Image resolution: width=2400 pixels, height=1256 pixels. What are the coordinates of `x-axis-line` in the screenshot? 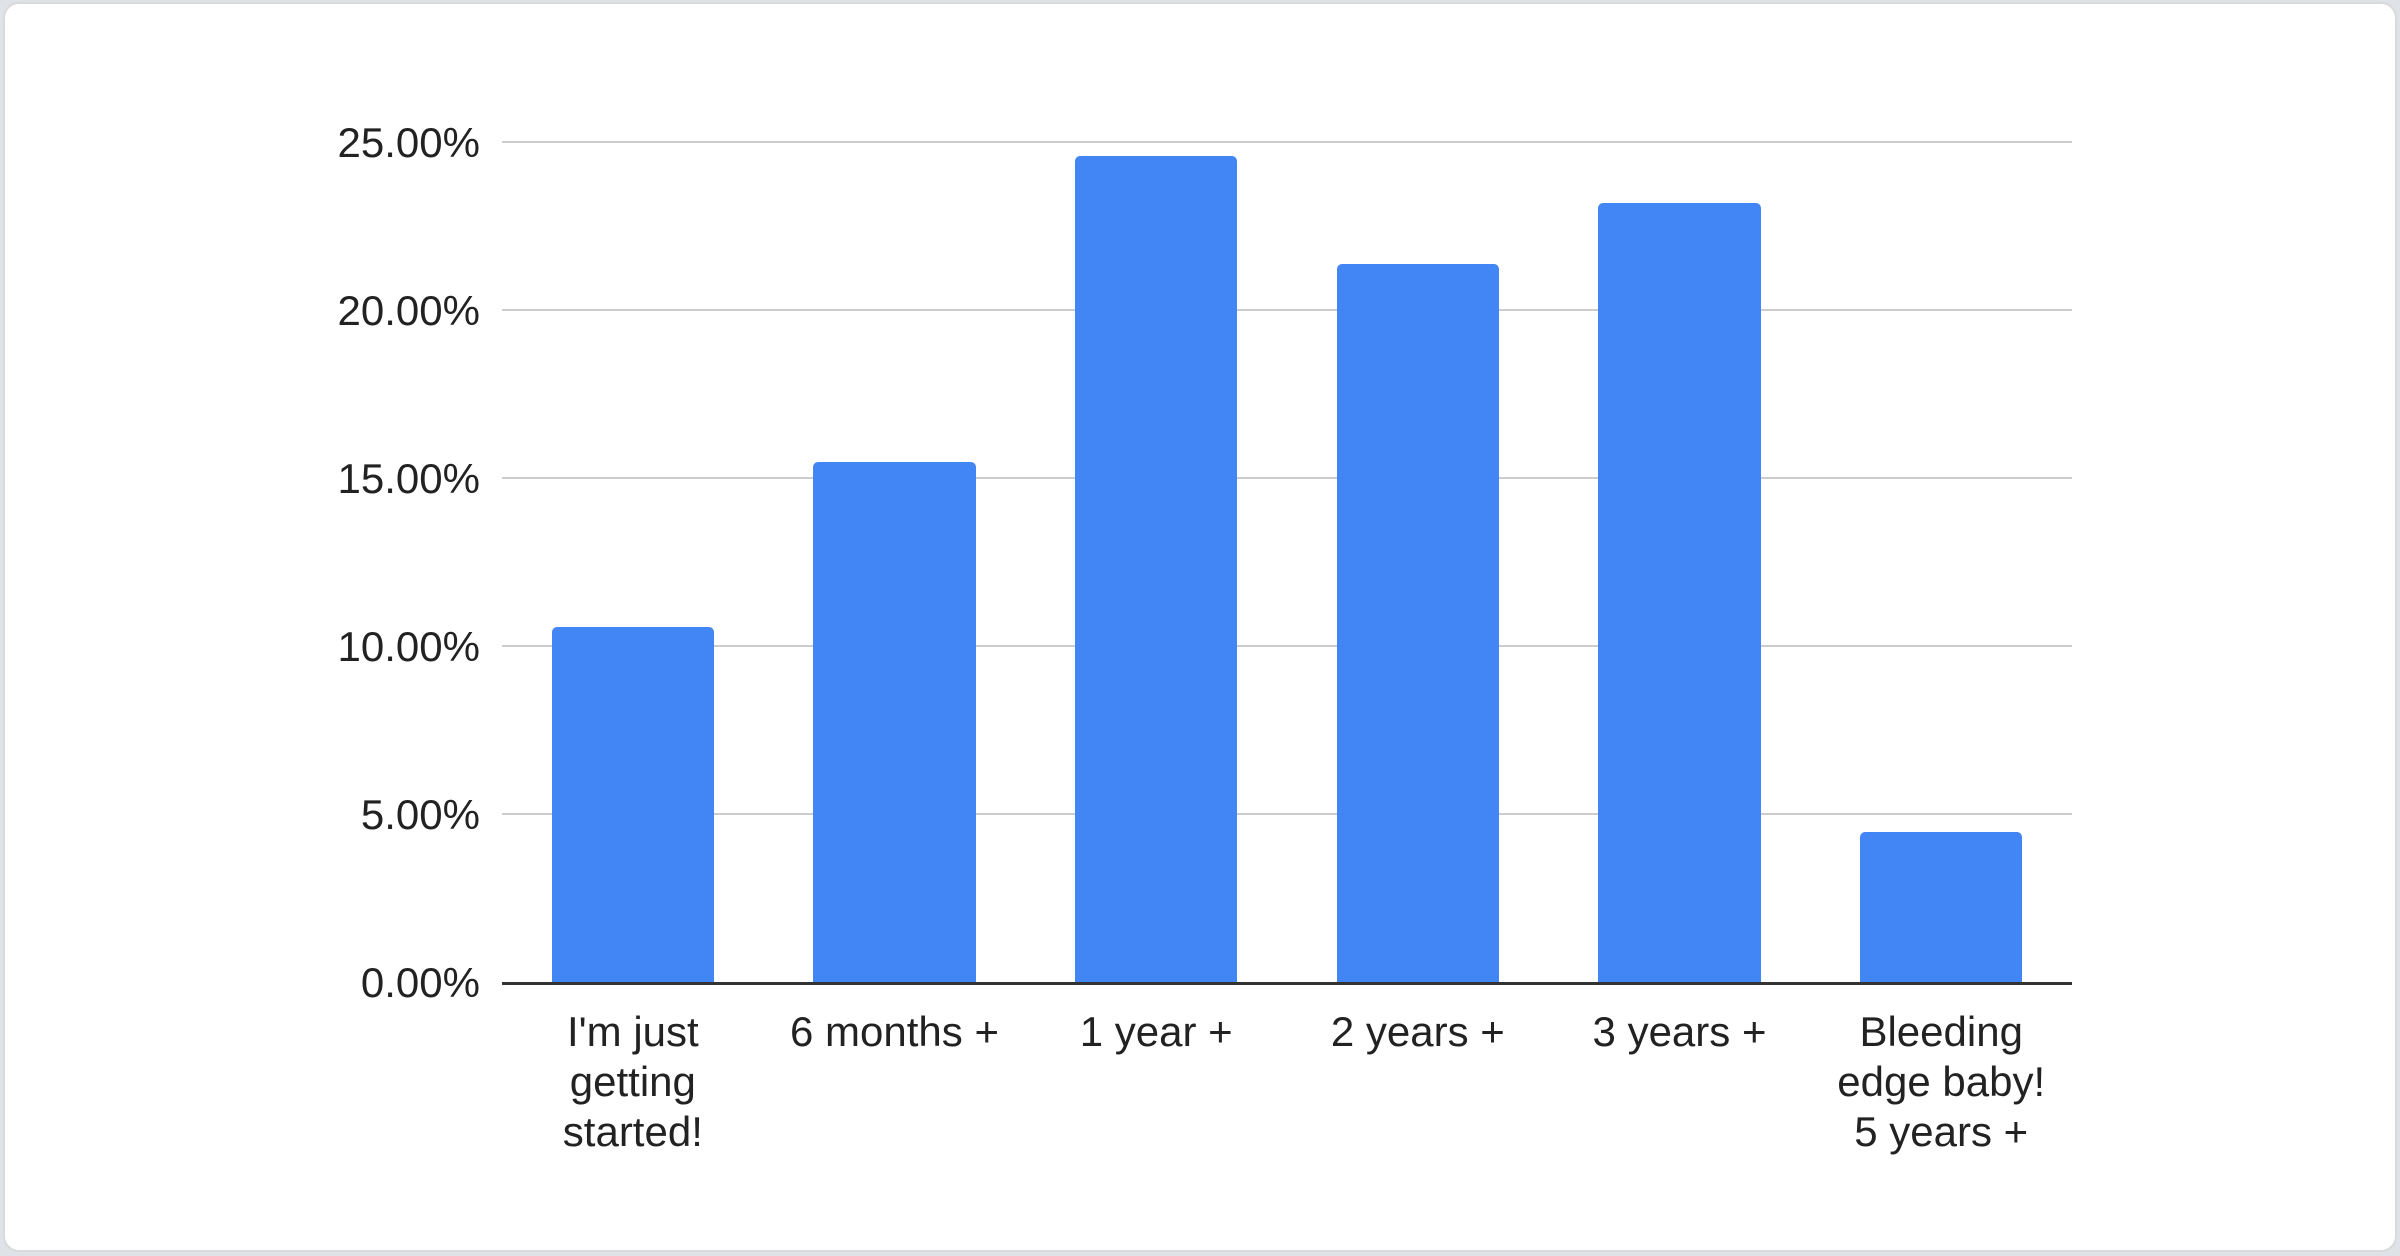 It's located at (1287, 983).